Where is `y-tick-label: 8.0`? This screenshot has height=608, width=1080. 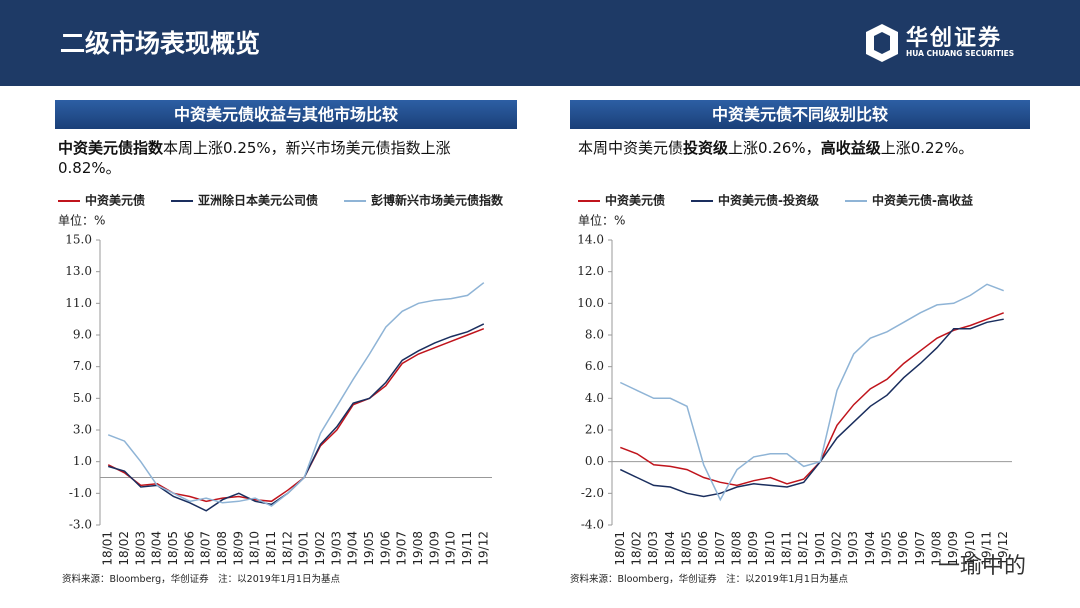
y-tick-label: 8.0 is located at coordinates (594, 335).